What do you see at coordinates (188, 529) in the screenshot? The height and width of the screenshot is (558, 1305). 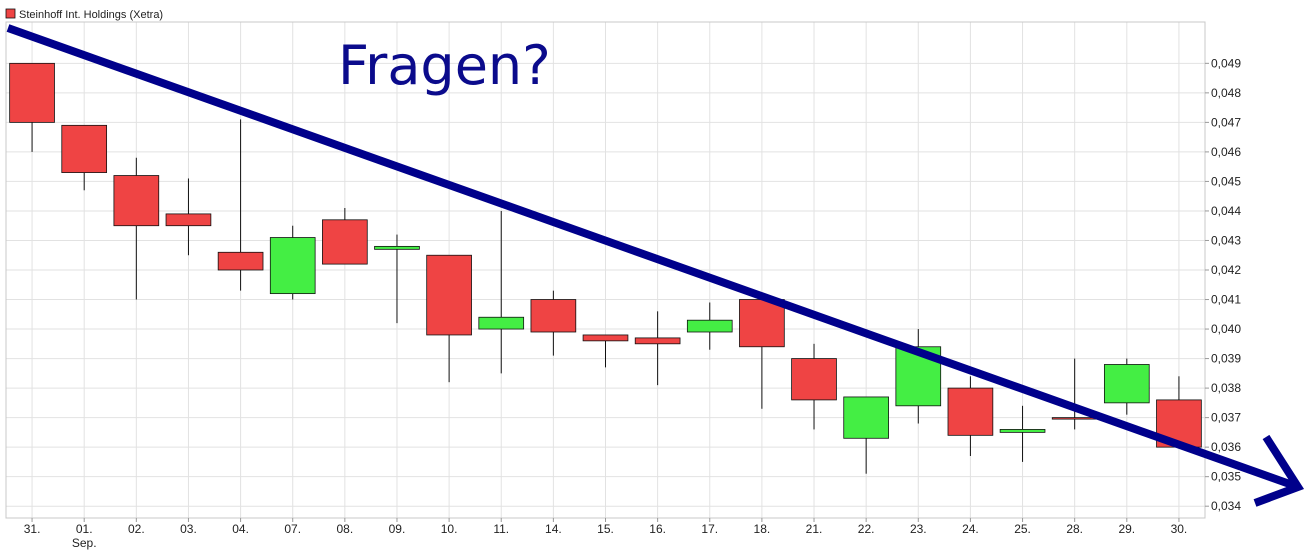 I see `x-tick-label: 03.` at bounding box center [188, 529].